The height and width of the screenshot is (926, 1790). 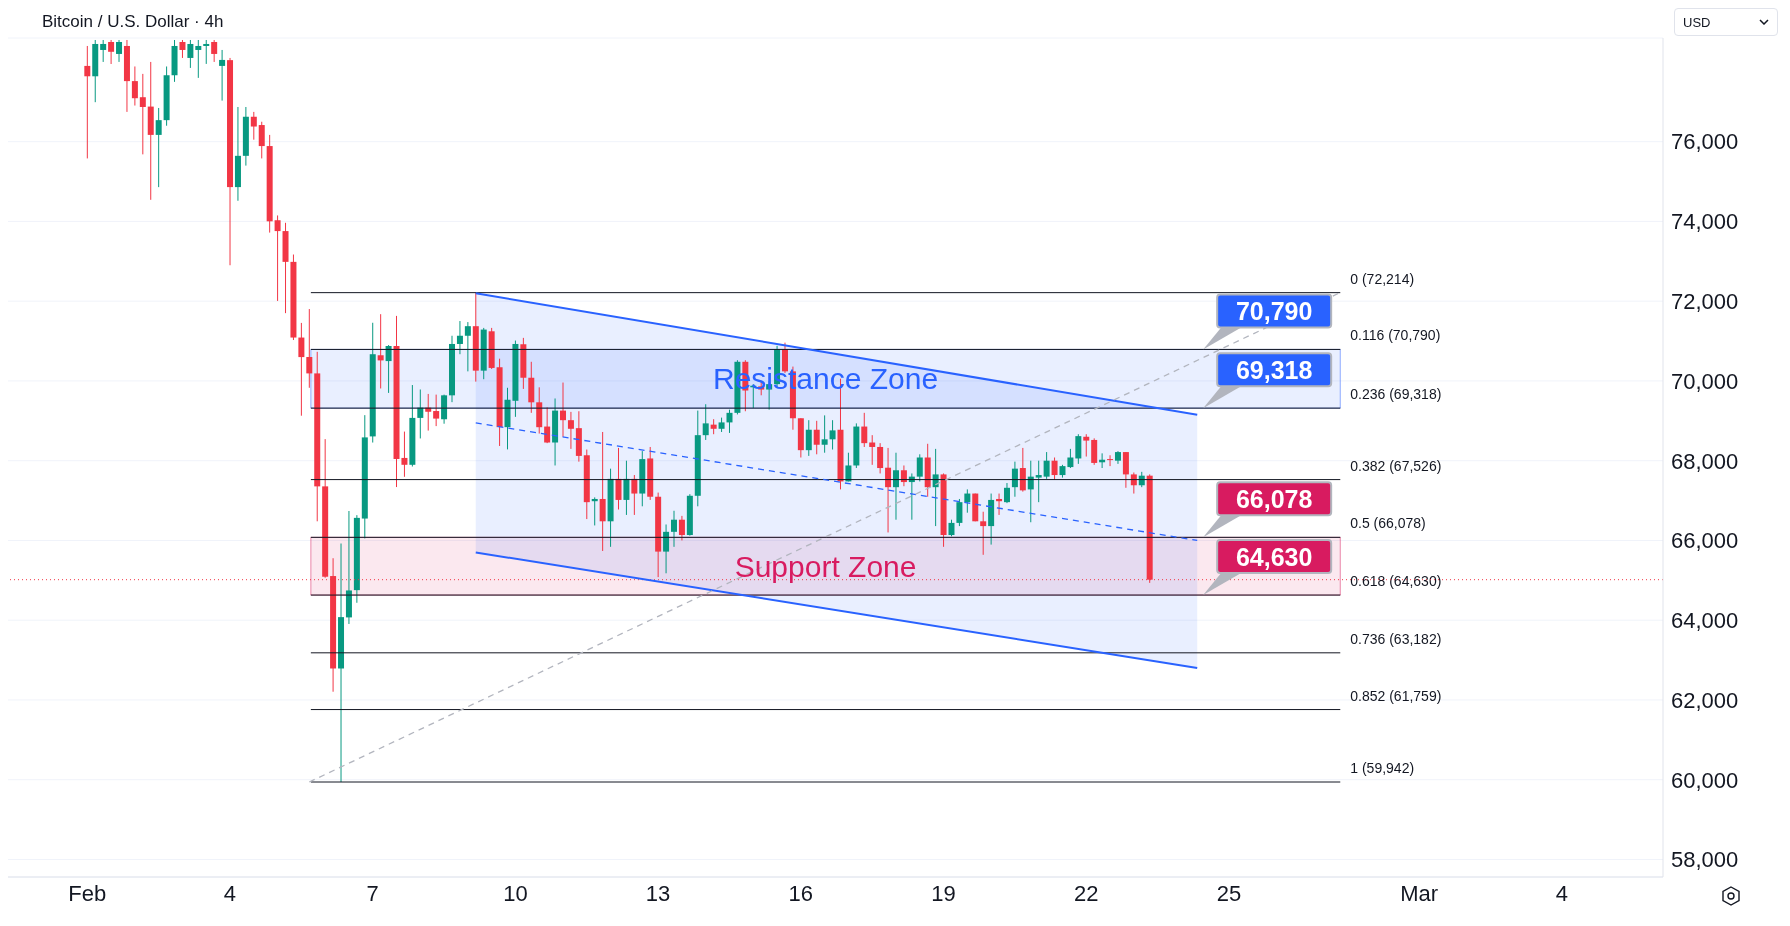 I want to click on y-tick-label: 58,000, so click(x=1705, y=860).